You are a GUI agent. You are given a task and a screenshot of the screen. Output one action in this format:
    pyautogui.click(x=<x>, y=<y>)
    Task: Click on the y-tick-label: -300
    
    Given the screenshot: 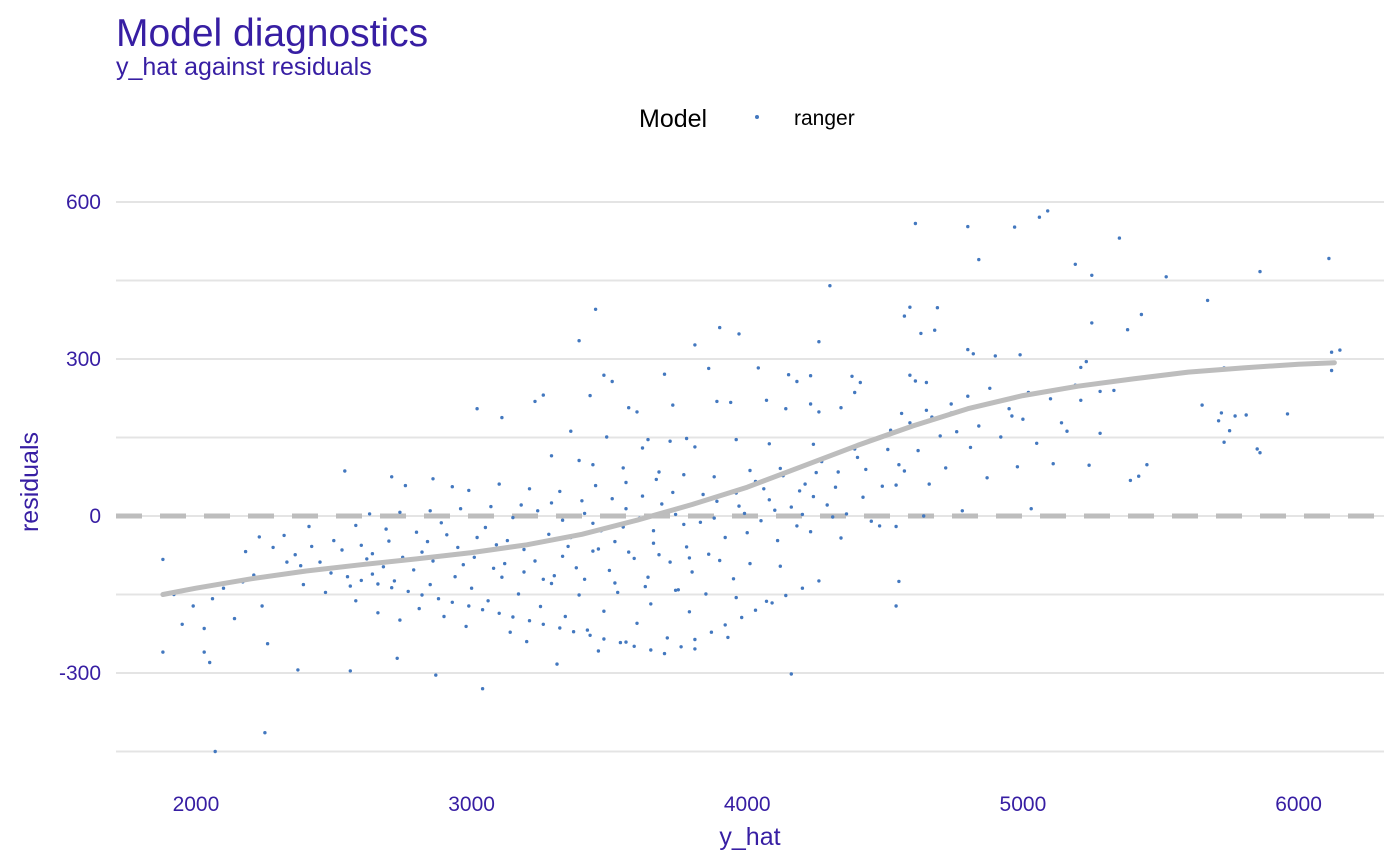 What is the action you would take?
    pyautogui.click(x=80, y=673)
    